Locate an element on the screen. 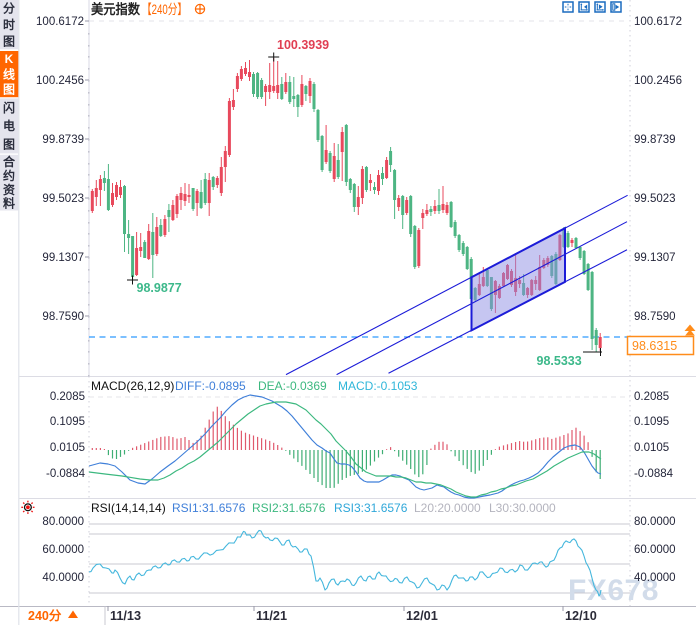  svg-text: 美元指数 is located at coordinates (115, 9).